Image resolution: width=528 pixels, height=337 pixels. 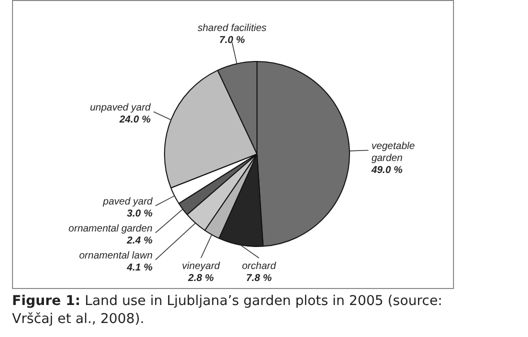 What do you see at coordinates (139, 214) in the screenshot?
I see `data-label: 3.0 %` at bounding box center [139, 214].